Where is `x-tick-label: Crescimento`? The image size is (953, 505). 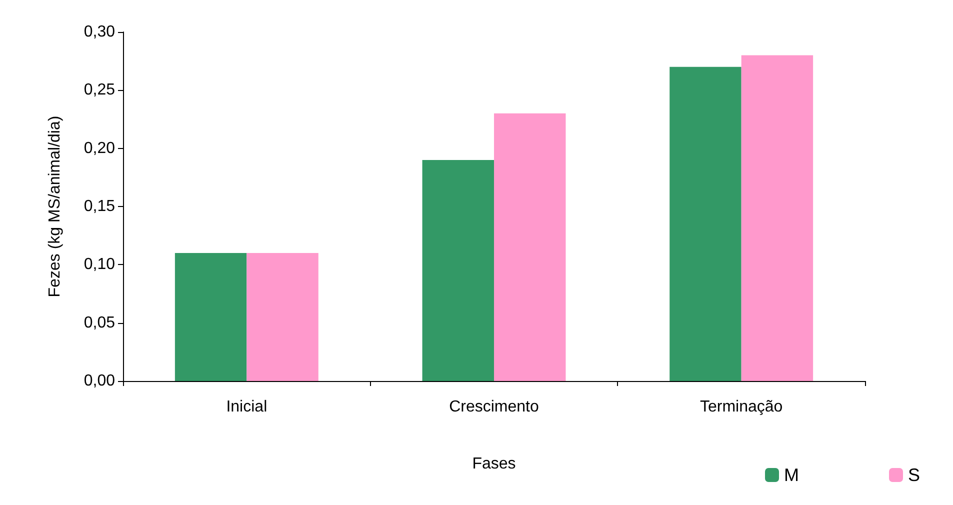
x-tick-label: Crescimento is located at coordinates (494, 407).